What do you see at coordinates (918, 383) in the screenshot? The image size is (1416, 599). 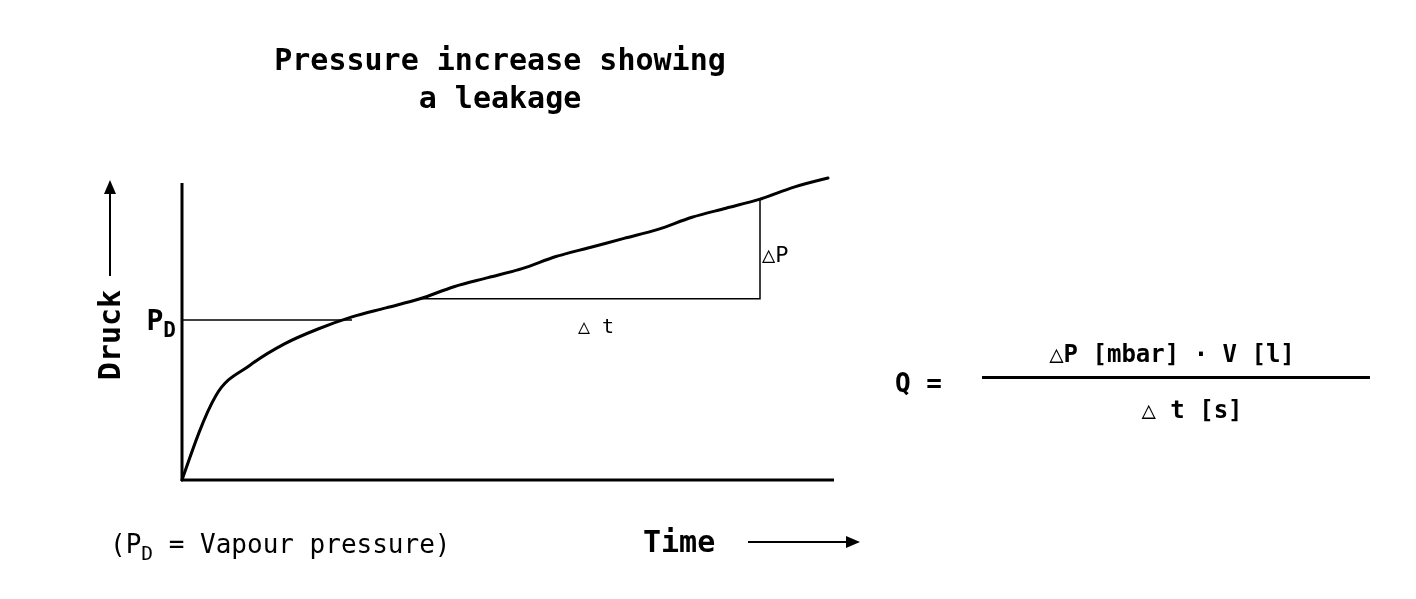 I see `text: Q =` at bounding box center [918, 383].